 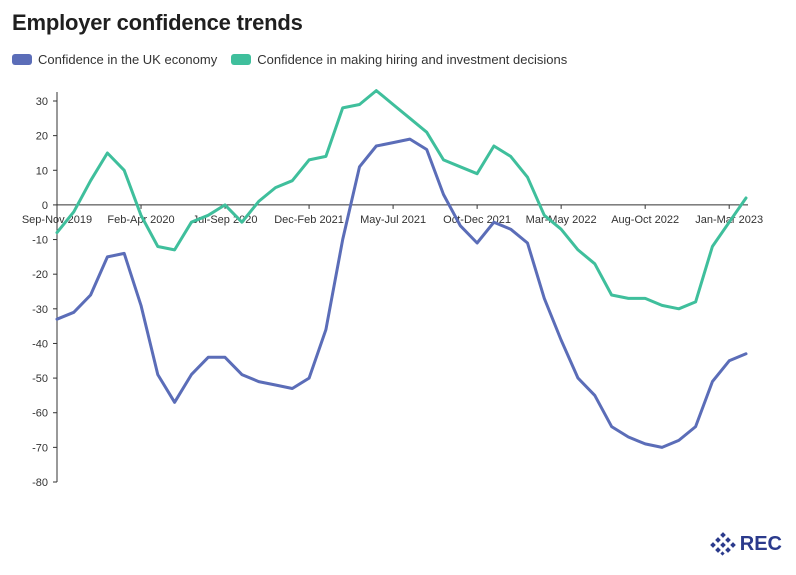 What do you see at coordinates (42, 102) in the screenshot?
I see `y-tick-label: 30` at bounding box center [42, 102].